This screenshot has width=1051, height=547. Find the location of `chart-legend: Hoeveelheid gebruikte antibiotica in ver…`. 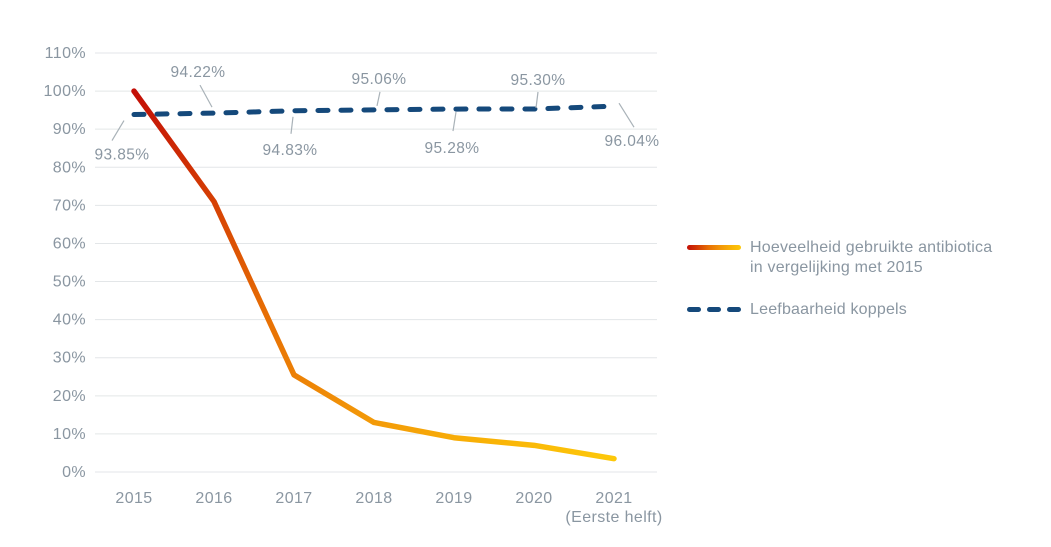

chart-legend: Hoeveelheid gebruikte antibiotica in ver… is located at coordinates (839, 279).